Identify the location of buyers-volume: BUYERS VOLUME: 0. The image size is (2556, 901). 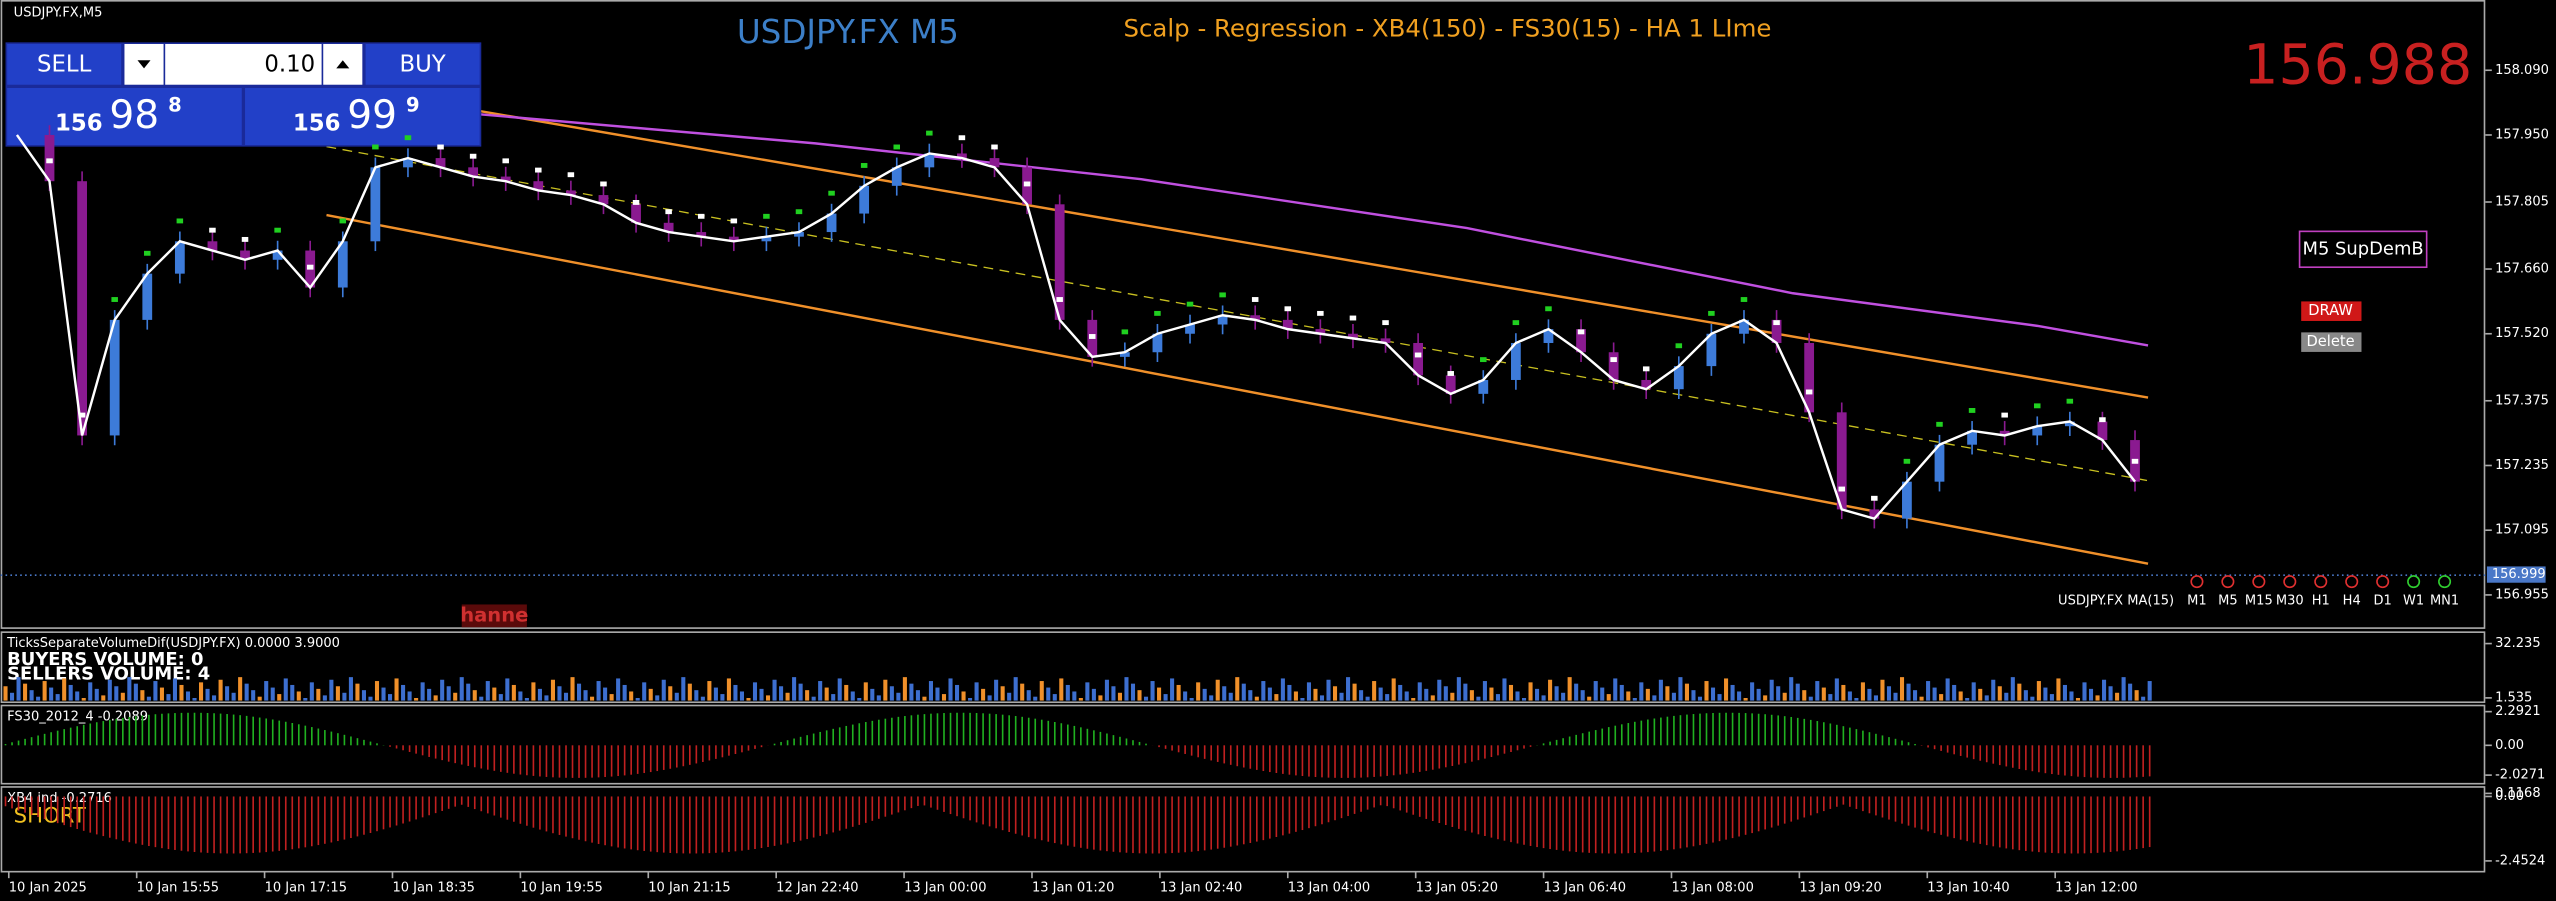
(105, 659).